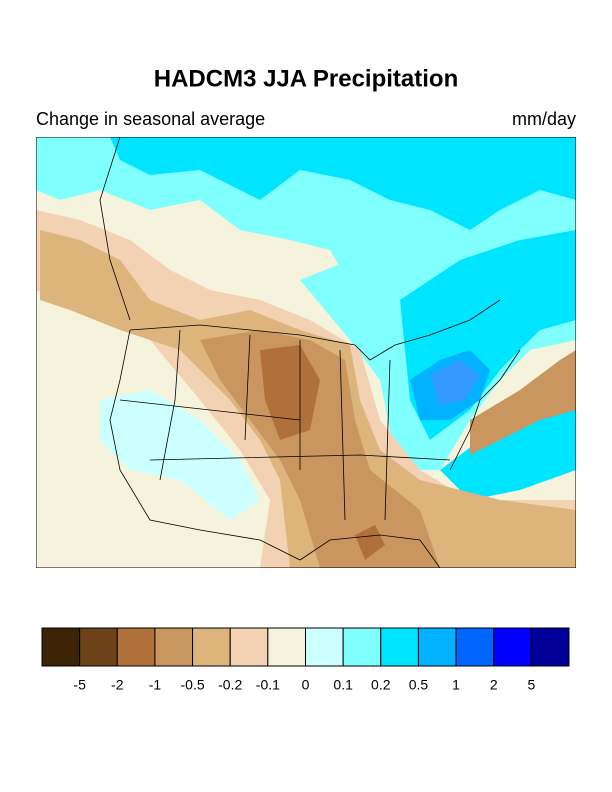 This screenshot has height=792, width=612. What do you see at coordinates (155, 685) in the screenshot?
I see `colorbar-label: -1` at bounding box center [155, 685].